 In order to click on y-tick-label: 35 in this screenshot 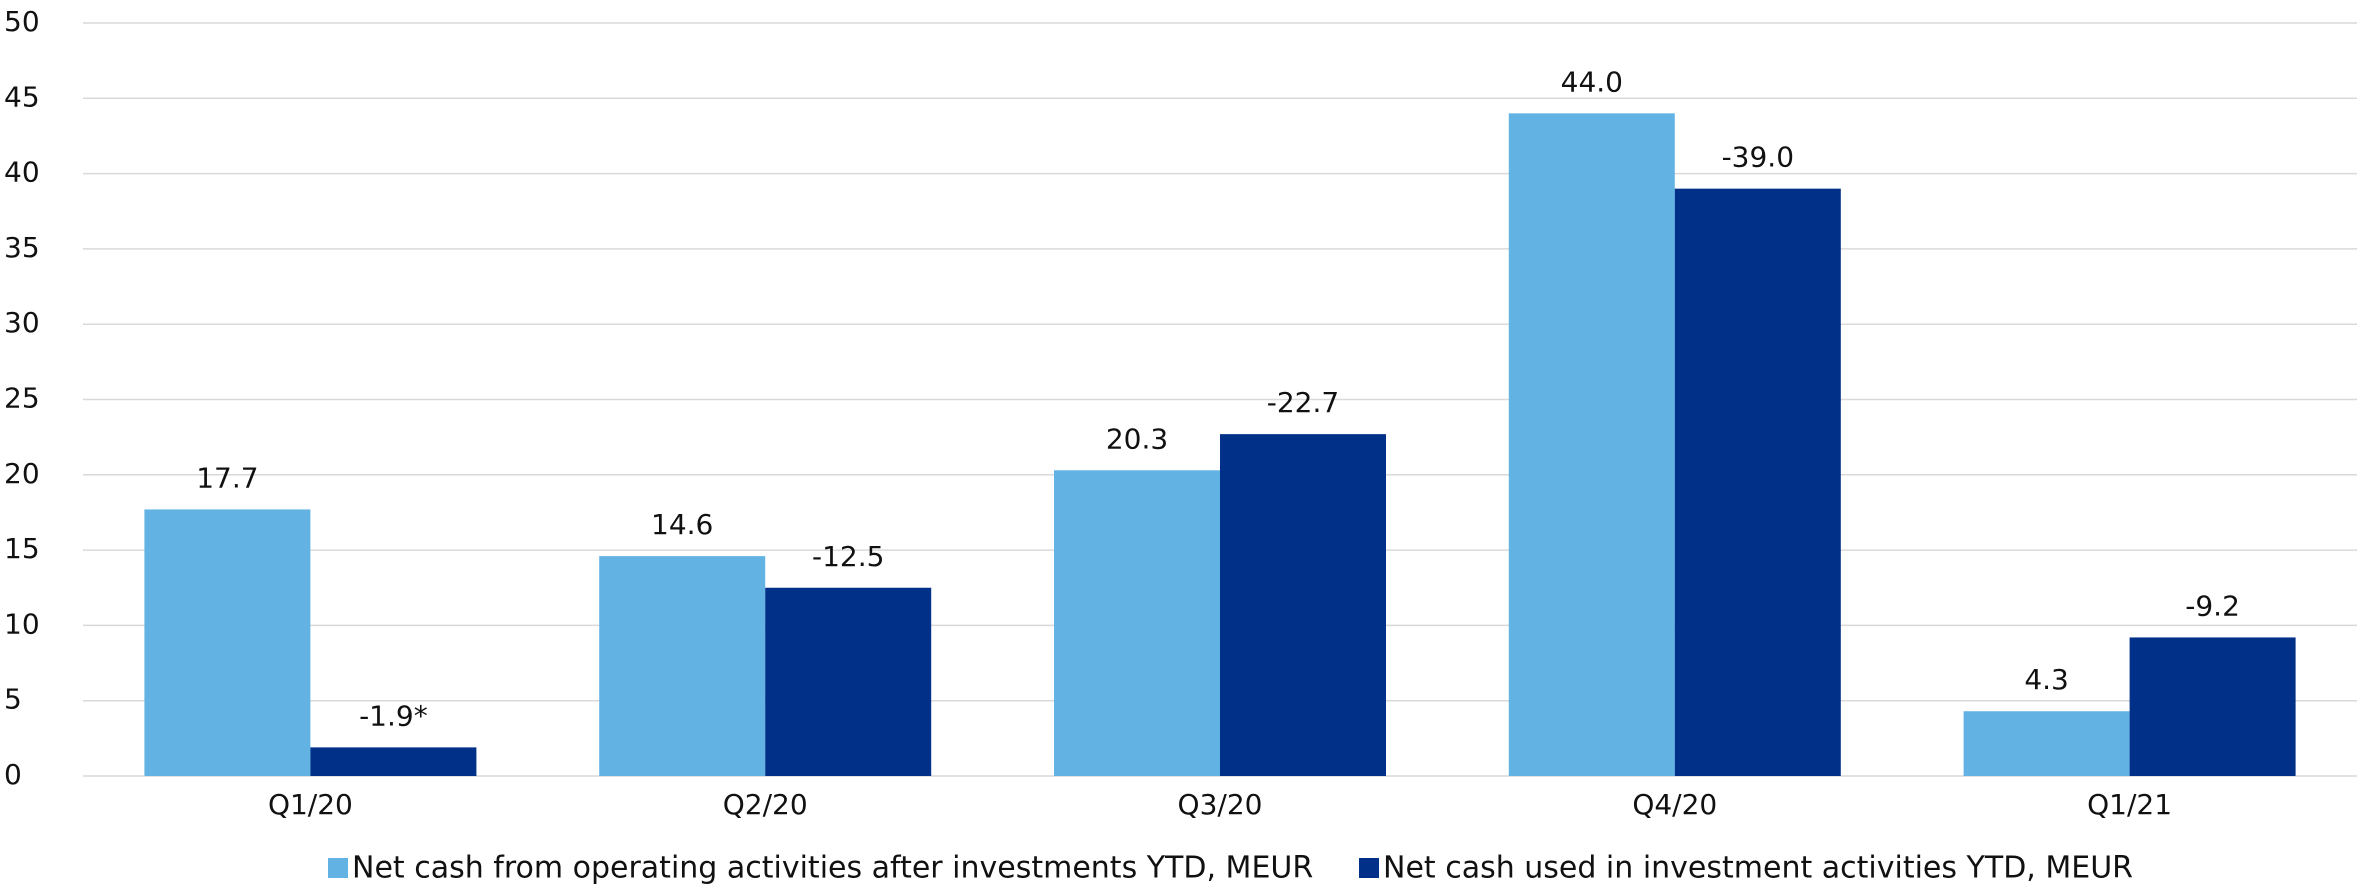, I will do `click(22, 247)`.